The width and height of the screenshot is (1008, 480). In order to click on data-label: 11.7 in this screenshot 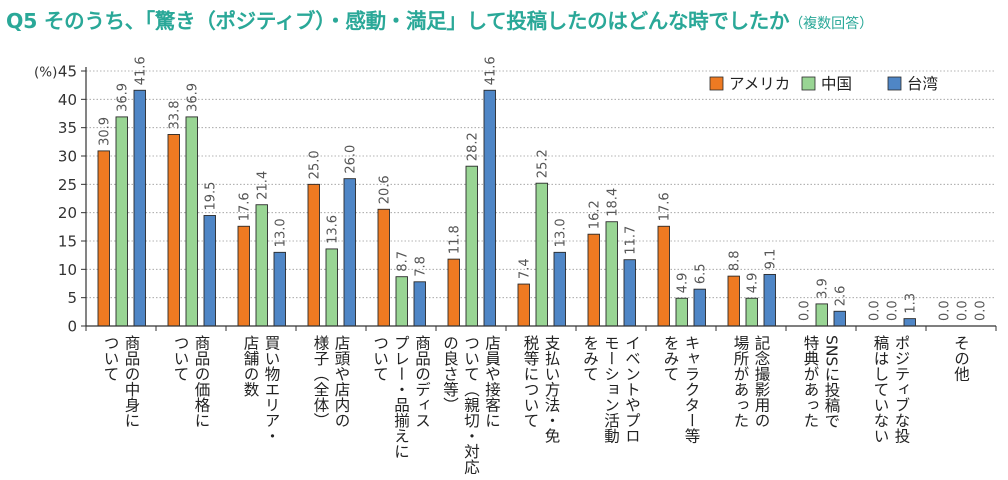, I will do `click(630, 240)`.